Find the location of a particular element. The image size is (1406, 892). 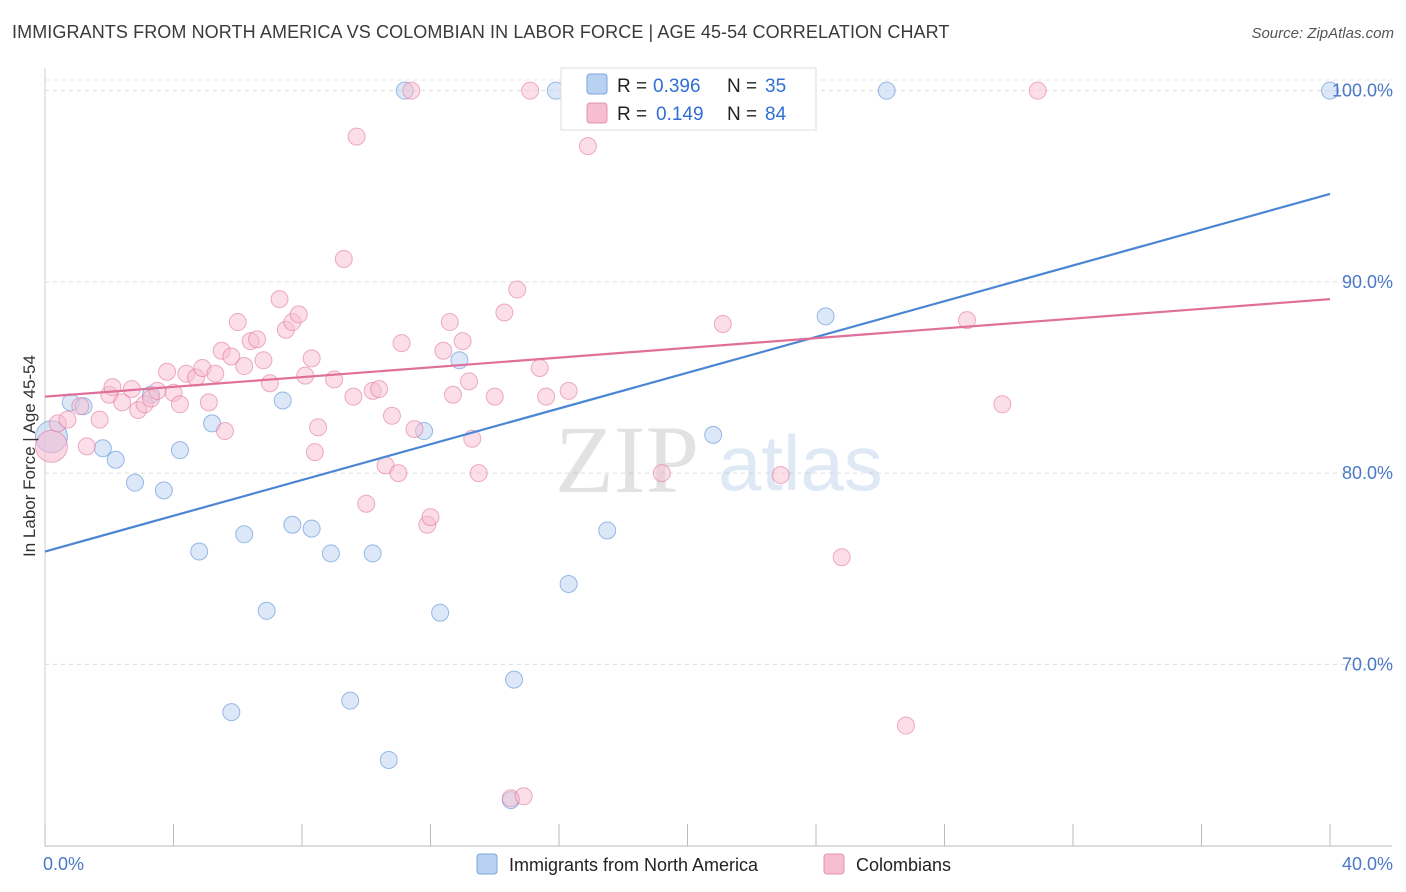

legend-r-value-1: 0.396 is located at coordinates (677, 86).